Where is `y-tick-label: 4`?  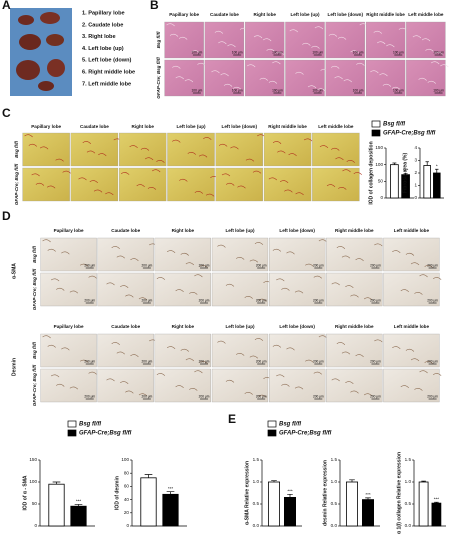
y-tick-label: 4 is located at coordinates (415, 147).